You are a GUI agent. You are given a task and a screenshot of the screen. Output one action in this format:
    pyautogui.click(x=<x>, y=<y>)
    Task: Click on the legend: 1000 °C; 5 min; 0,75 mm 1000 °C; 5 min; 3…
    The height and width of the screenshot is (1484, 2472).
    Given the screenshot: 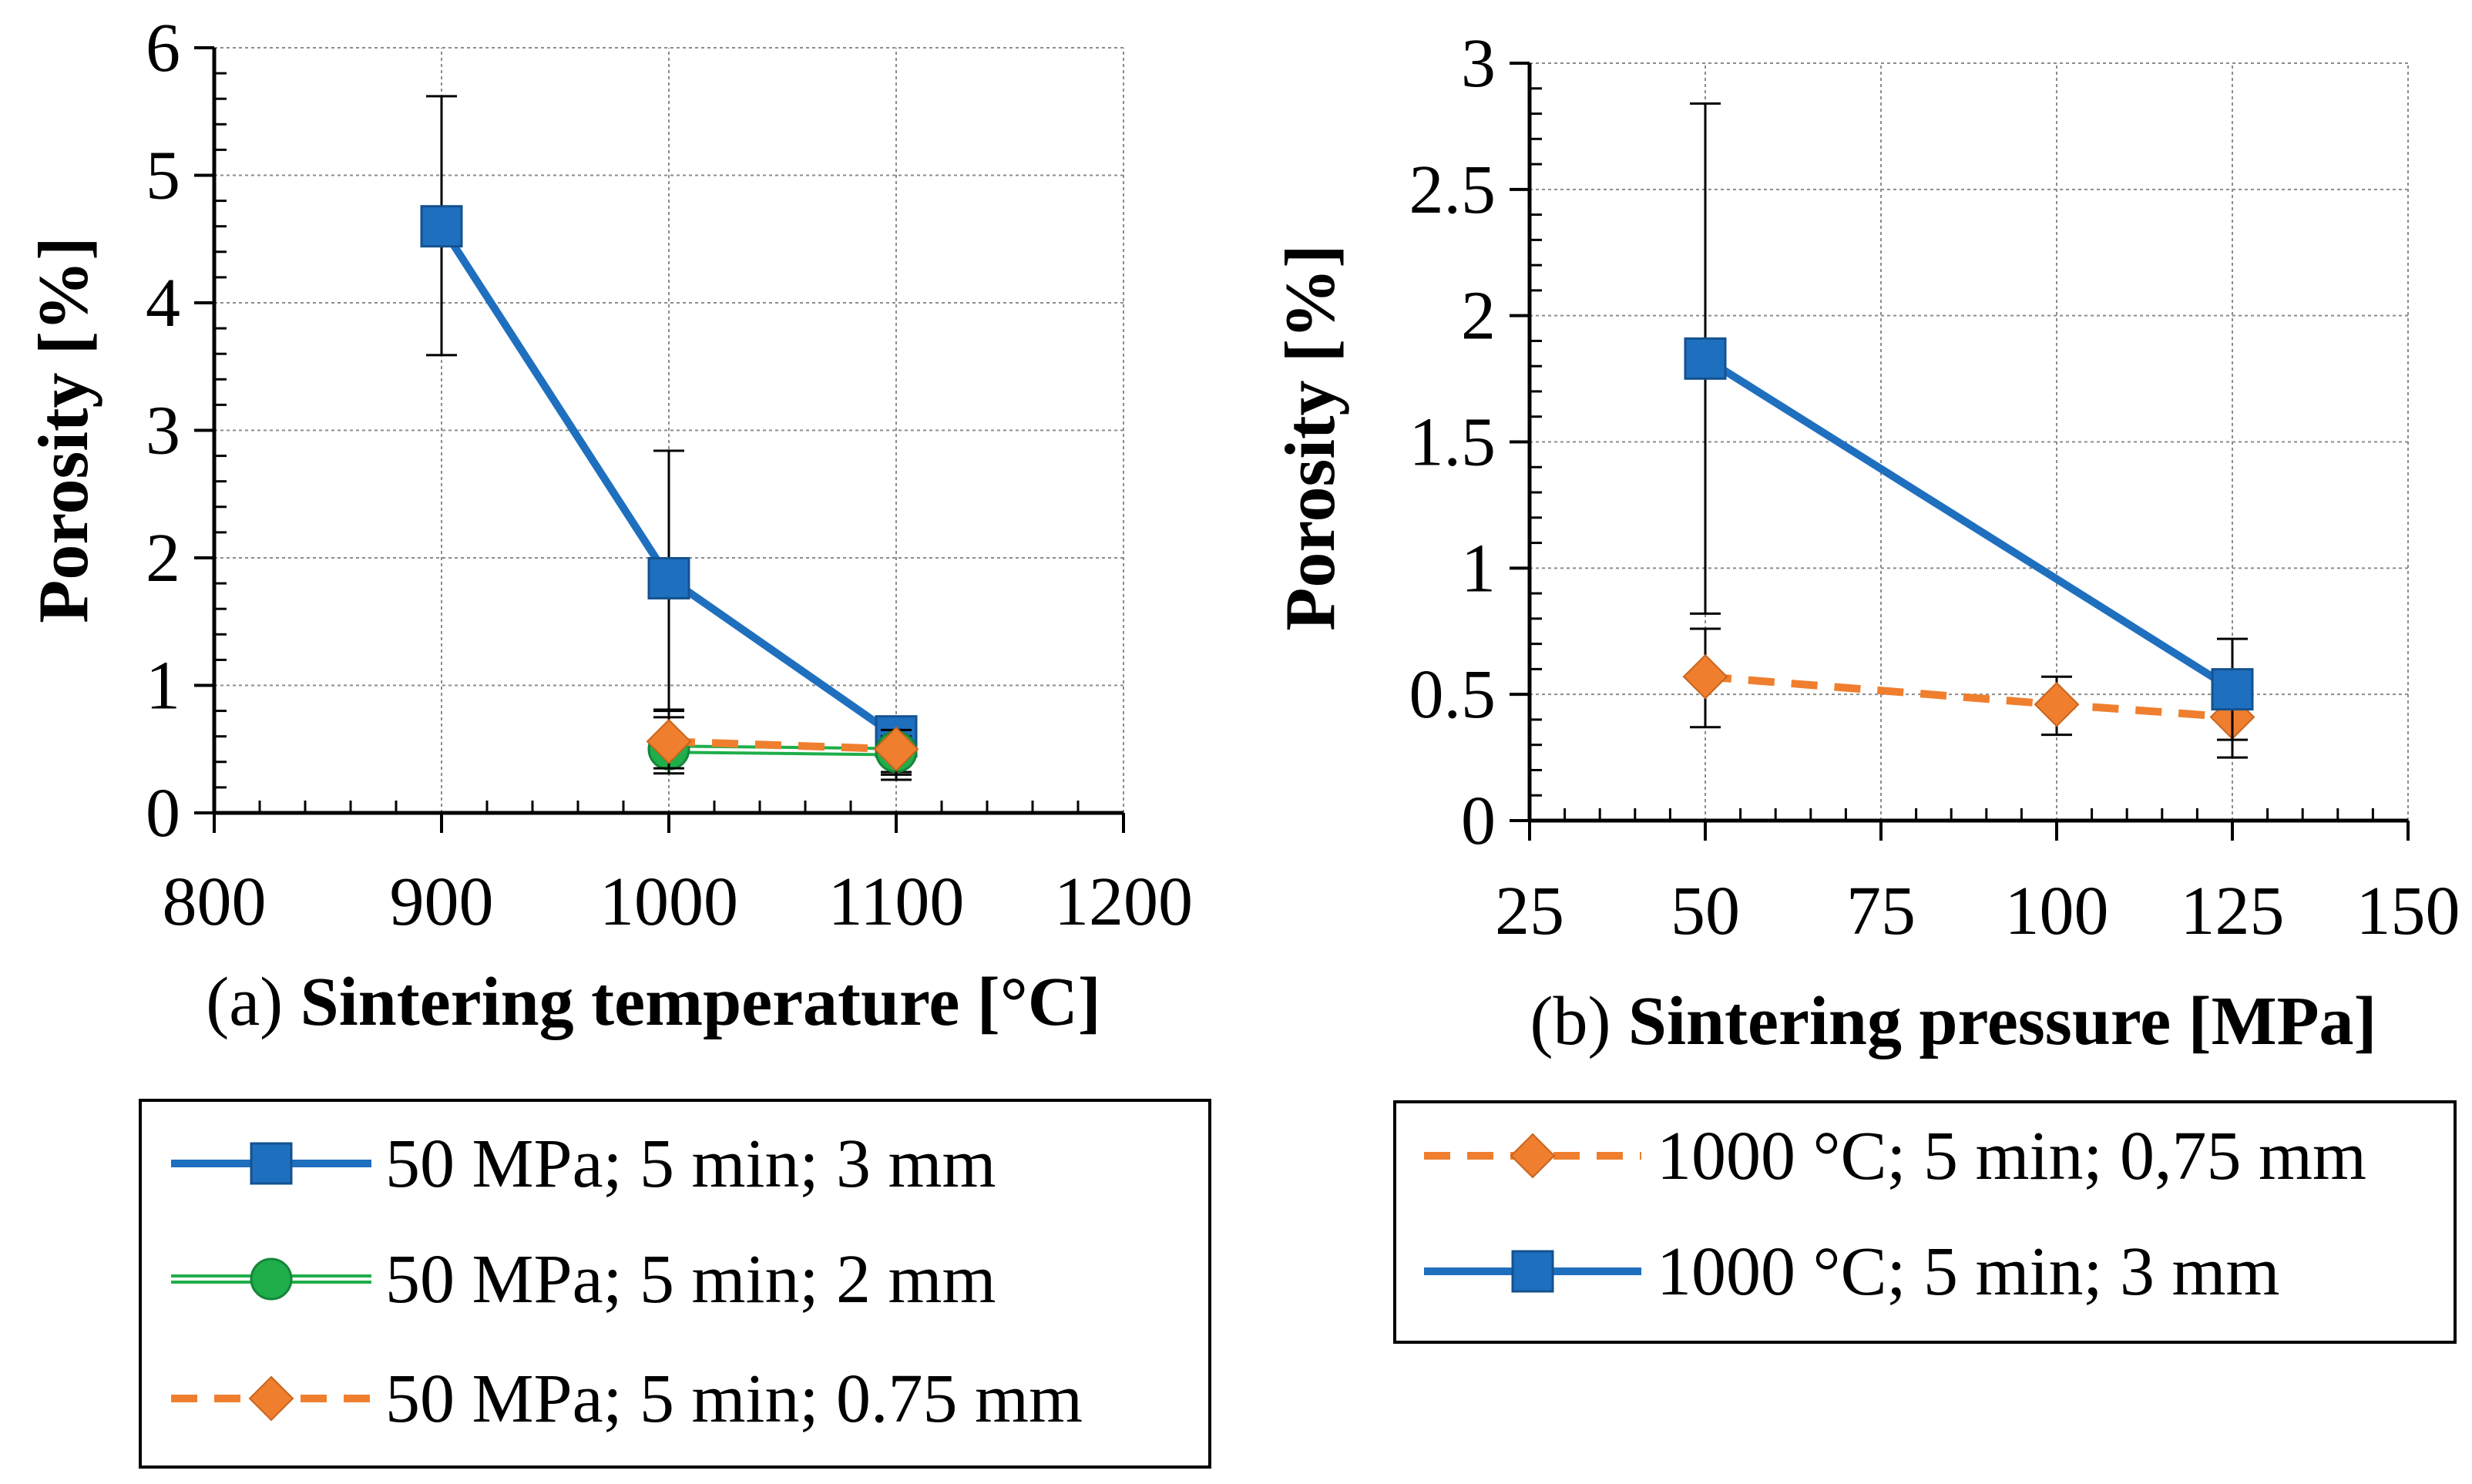 What is the action you would take?
    pyautogui.click(x=1925, y=1222)
    